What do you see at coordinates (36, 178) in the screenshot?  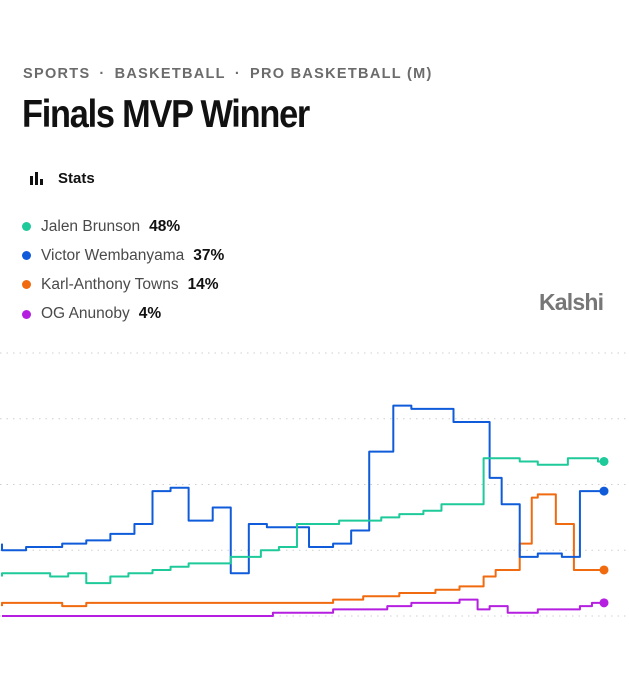 I see `bar-chart-icon` at bounding box center [36, 178].